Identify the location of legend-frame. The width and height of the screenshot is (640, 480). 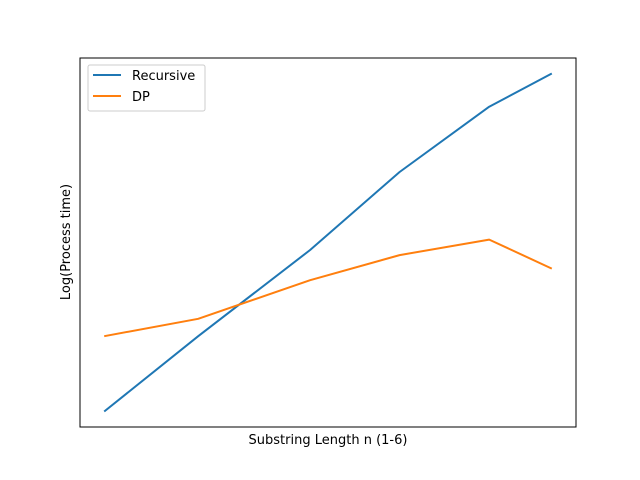
(146, 88).